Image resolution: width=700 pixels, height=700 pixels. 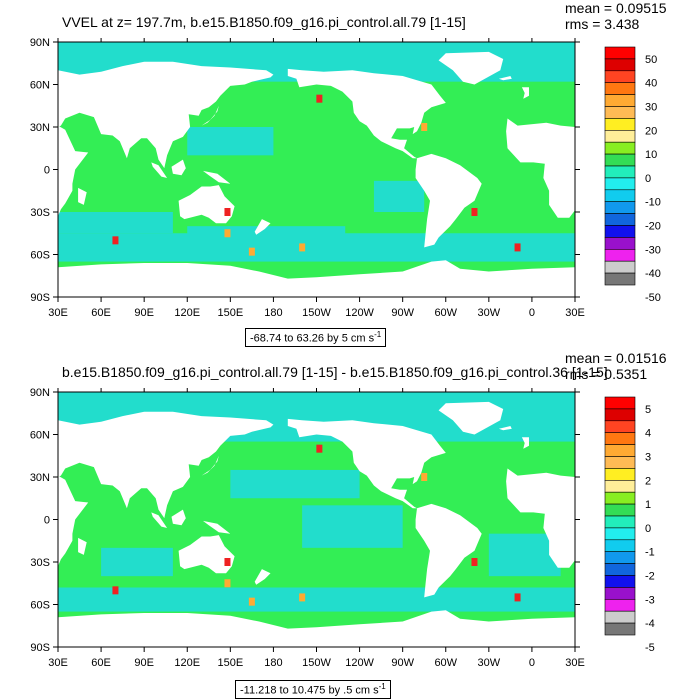 I want to click on panel1-range-exp: -1, so click(x=378, y=334).